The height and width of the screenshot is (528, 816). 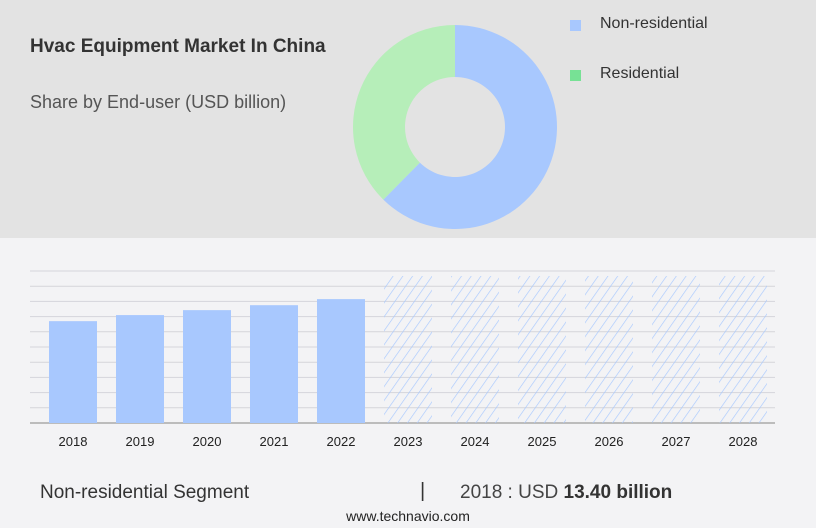 I want to click on legend-non-residential: Non-residential, so click(x=670, y=26).